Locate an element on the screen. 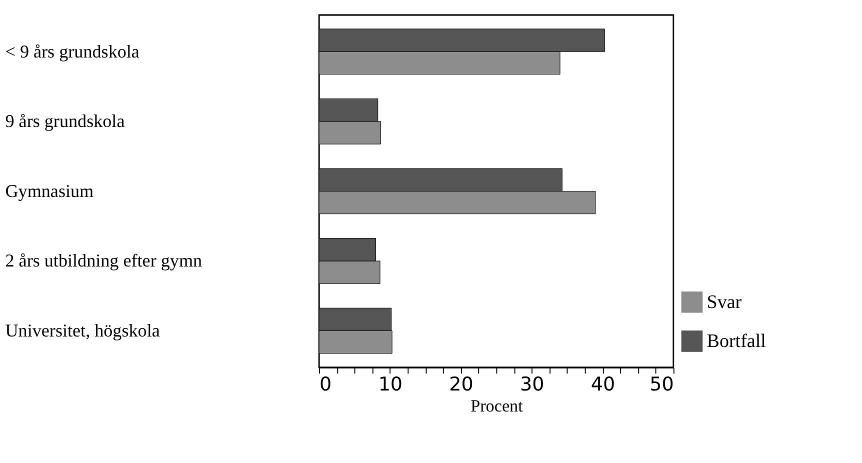  x-tick-label: 10 is located at coordinates (390, 385).